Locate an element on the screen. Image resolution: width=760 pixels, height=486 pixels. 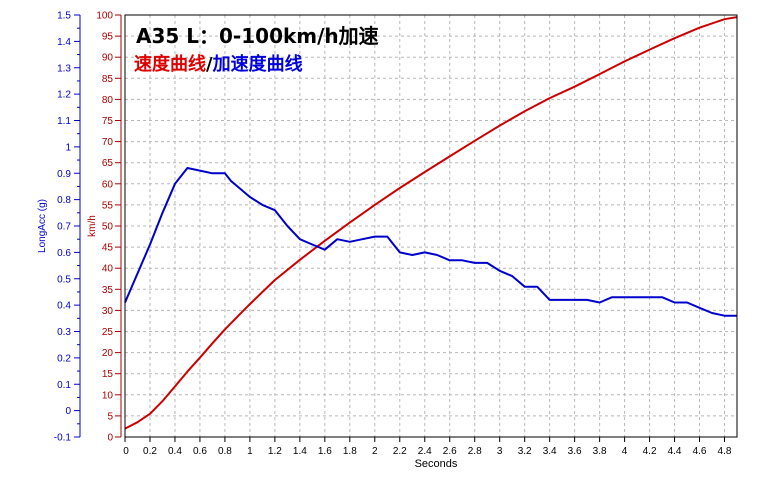
speed-axis-tick-label: 10 is located at coordinates (108, 395).